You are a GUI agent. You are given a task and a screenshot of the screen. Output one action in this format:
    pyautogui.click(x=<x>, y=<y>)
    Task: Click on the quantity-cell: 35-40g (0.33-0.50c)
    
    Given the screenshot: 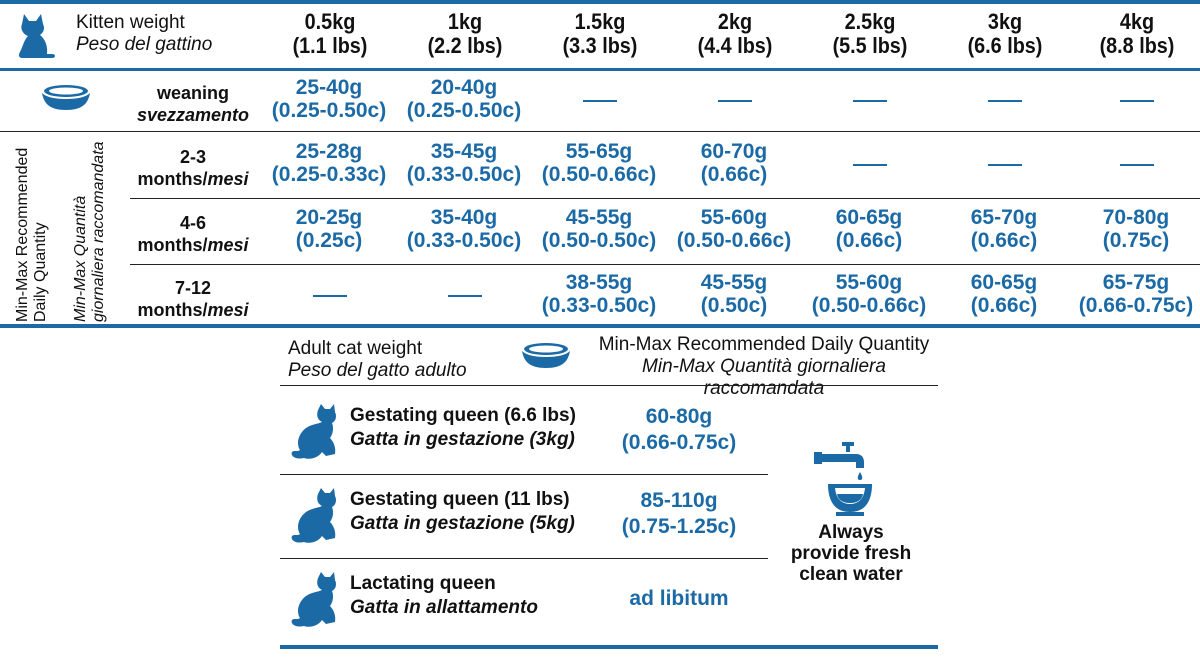 What is the action you would take?
    pyautogui.click(x=464, y=229)
    